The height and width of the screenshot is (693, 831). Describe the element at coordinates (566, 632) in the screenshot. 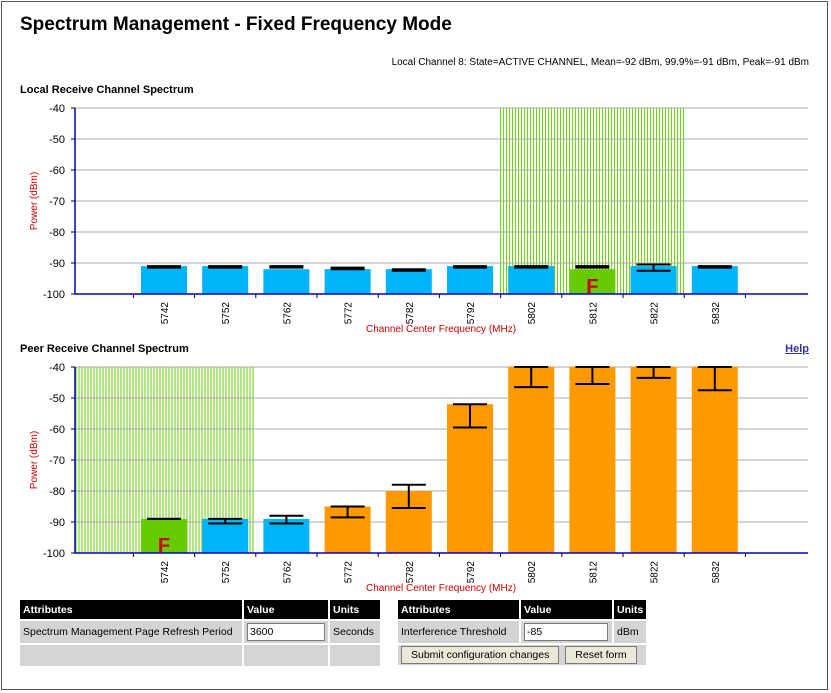

I see `interference-threshold-input` at that location.